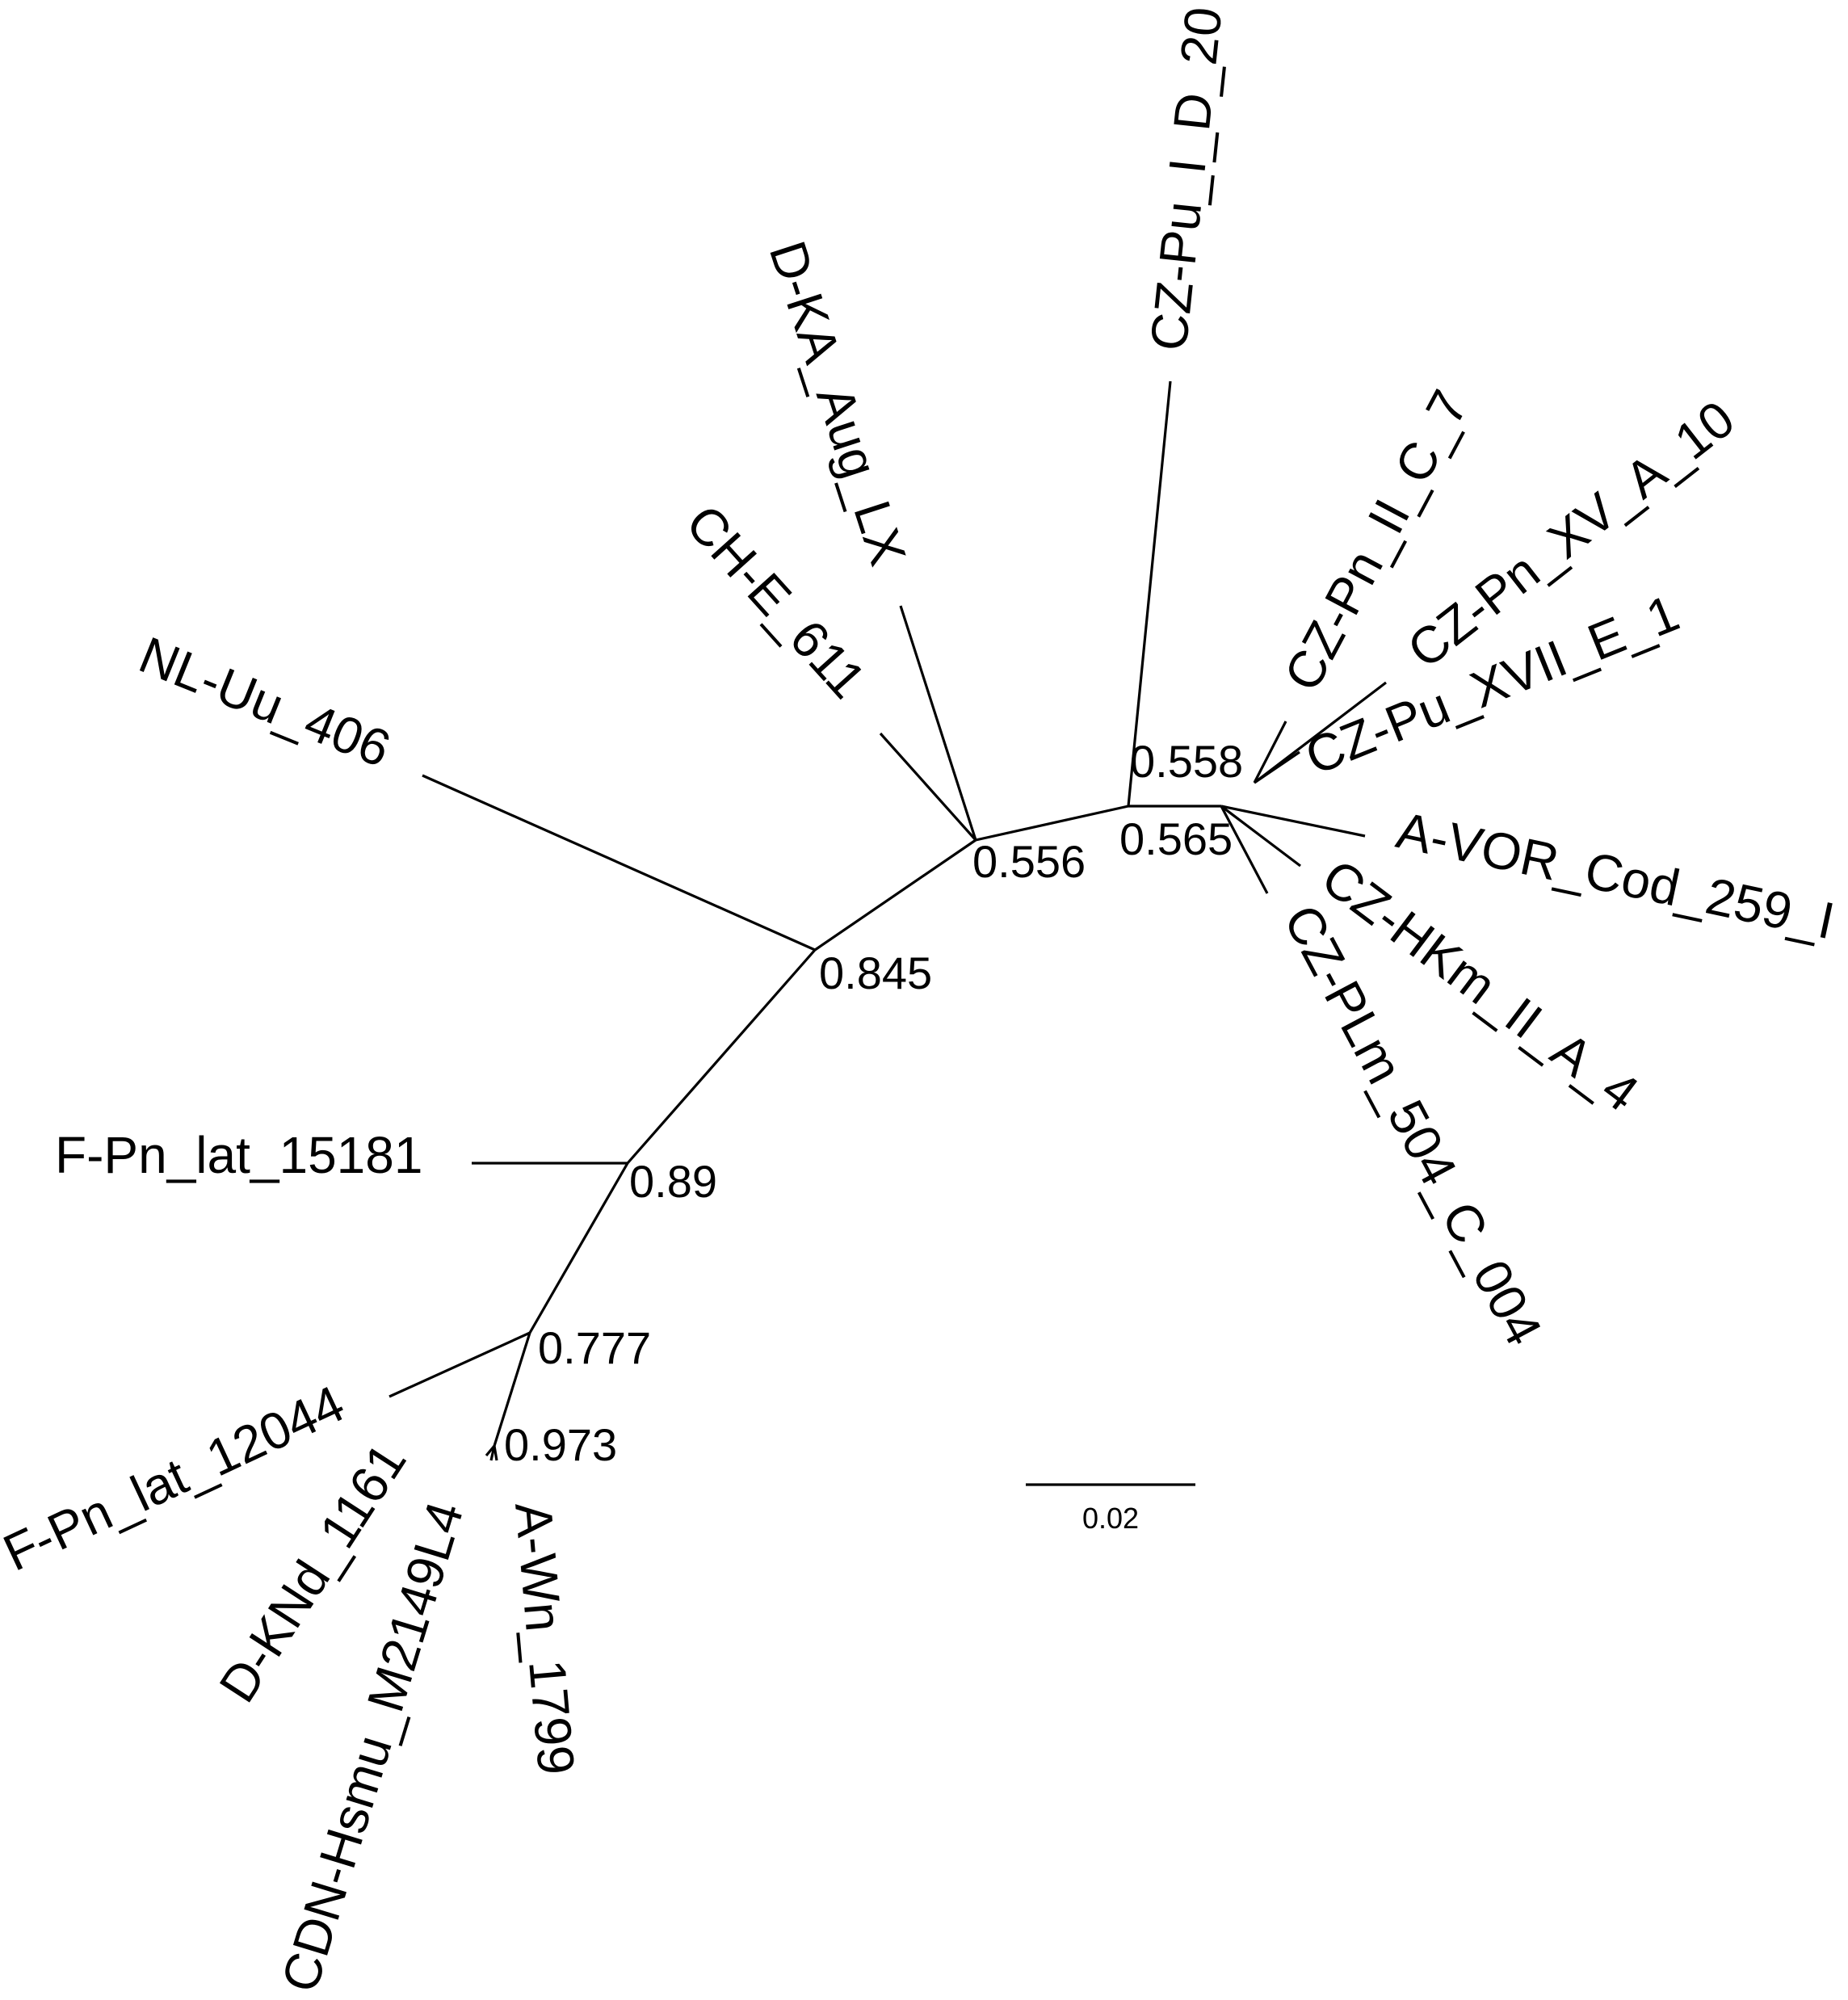 The width and height of the screenshot is (1848, 2000). What do you see at coordinates (238, 1155) in the screenshot?
I see `tip-label-f-pn-lat-15181: F-Pn_lat_15181` at bounding box center [238, 1155].